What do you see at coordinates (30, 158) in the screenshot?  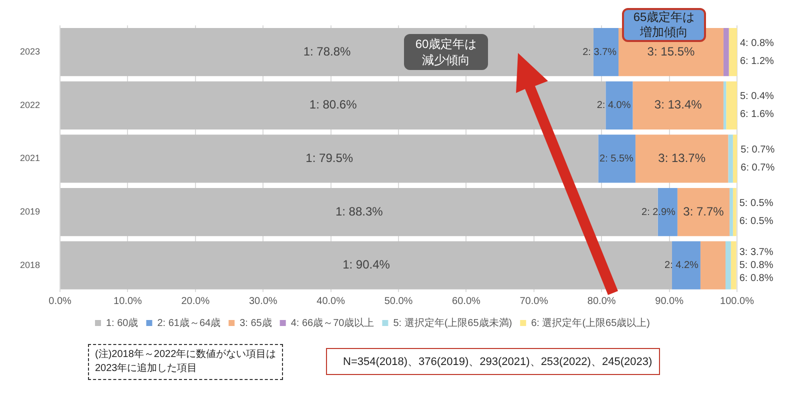 I see `y-tick-label: 2021` at bounding box center [30, 158].